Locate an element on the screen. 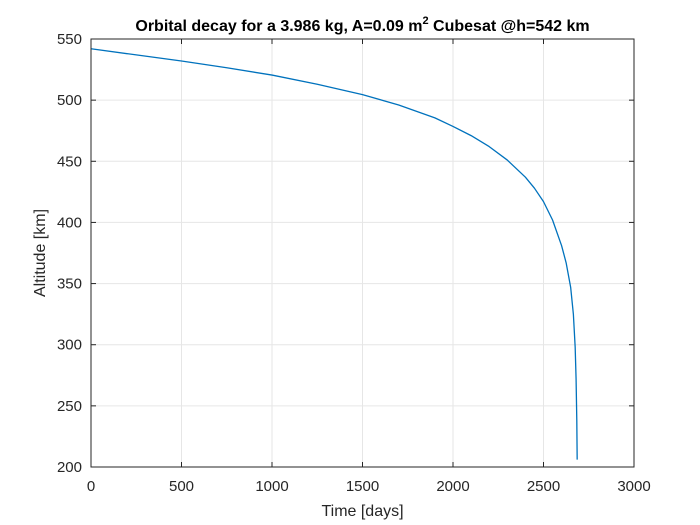 This screenshot has width=700, height=525. y-axis-label: Altitude [km] is located at coordinates (40, 253).